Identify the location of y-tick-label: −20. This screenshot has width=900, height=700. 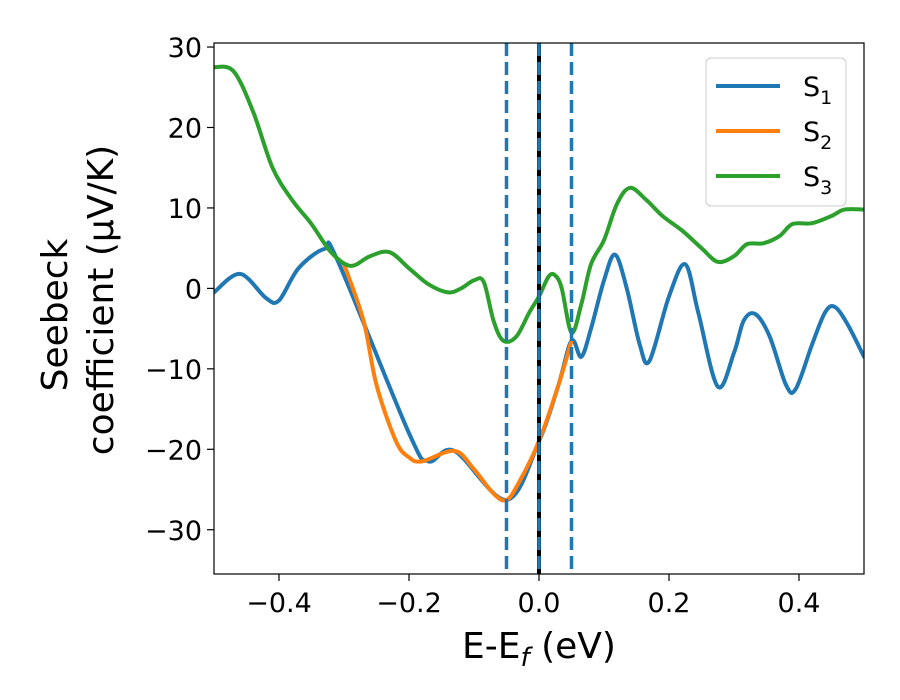
(173, 450).